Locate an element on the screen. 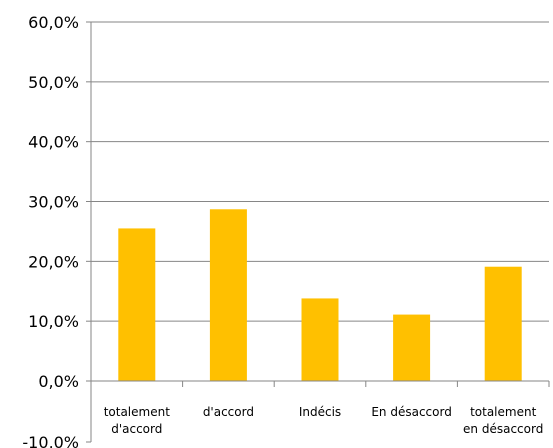  y-tick-label: 40,0% is located at coordinates (53, 142).